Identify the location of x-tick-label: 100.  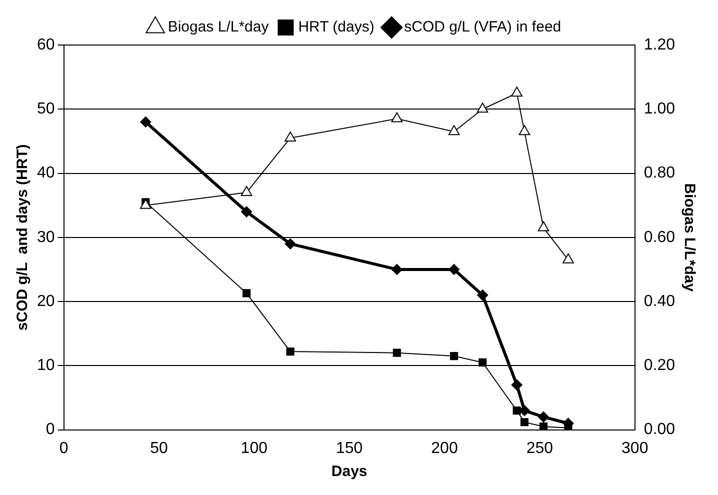
(254, 448).